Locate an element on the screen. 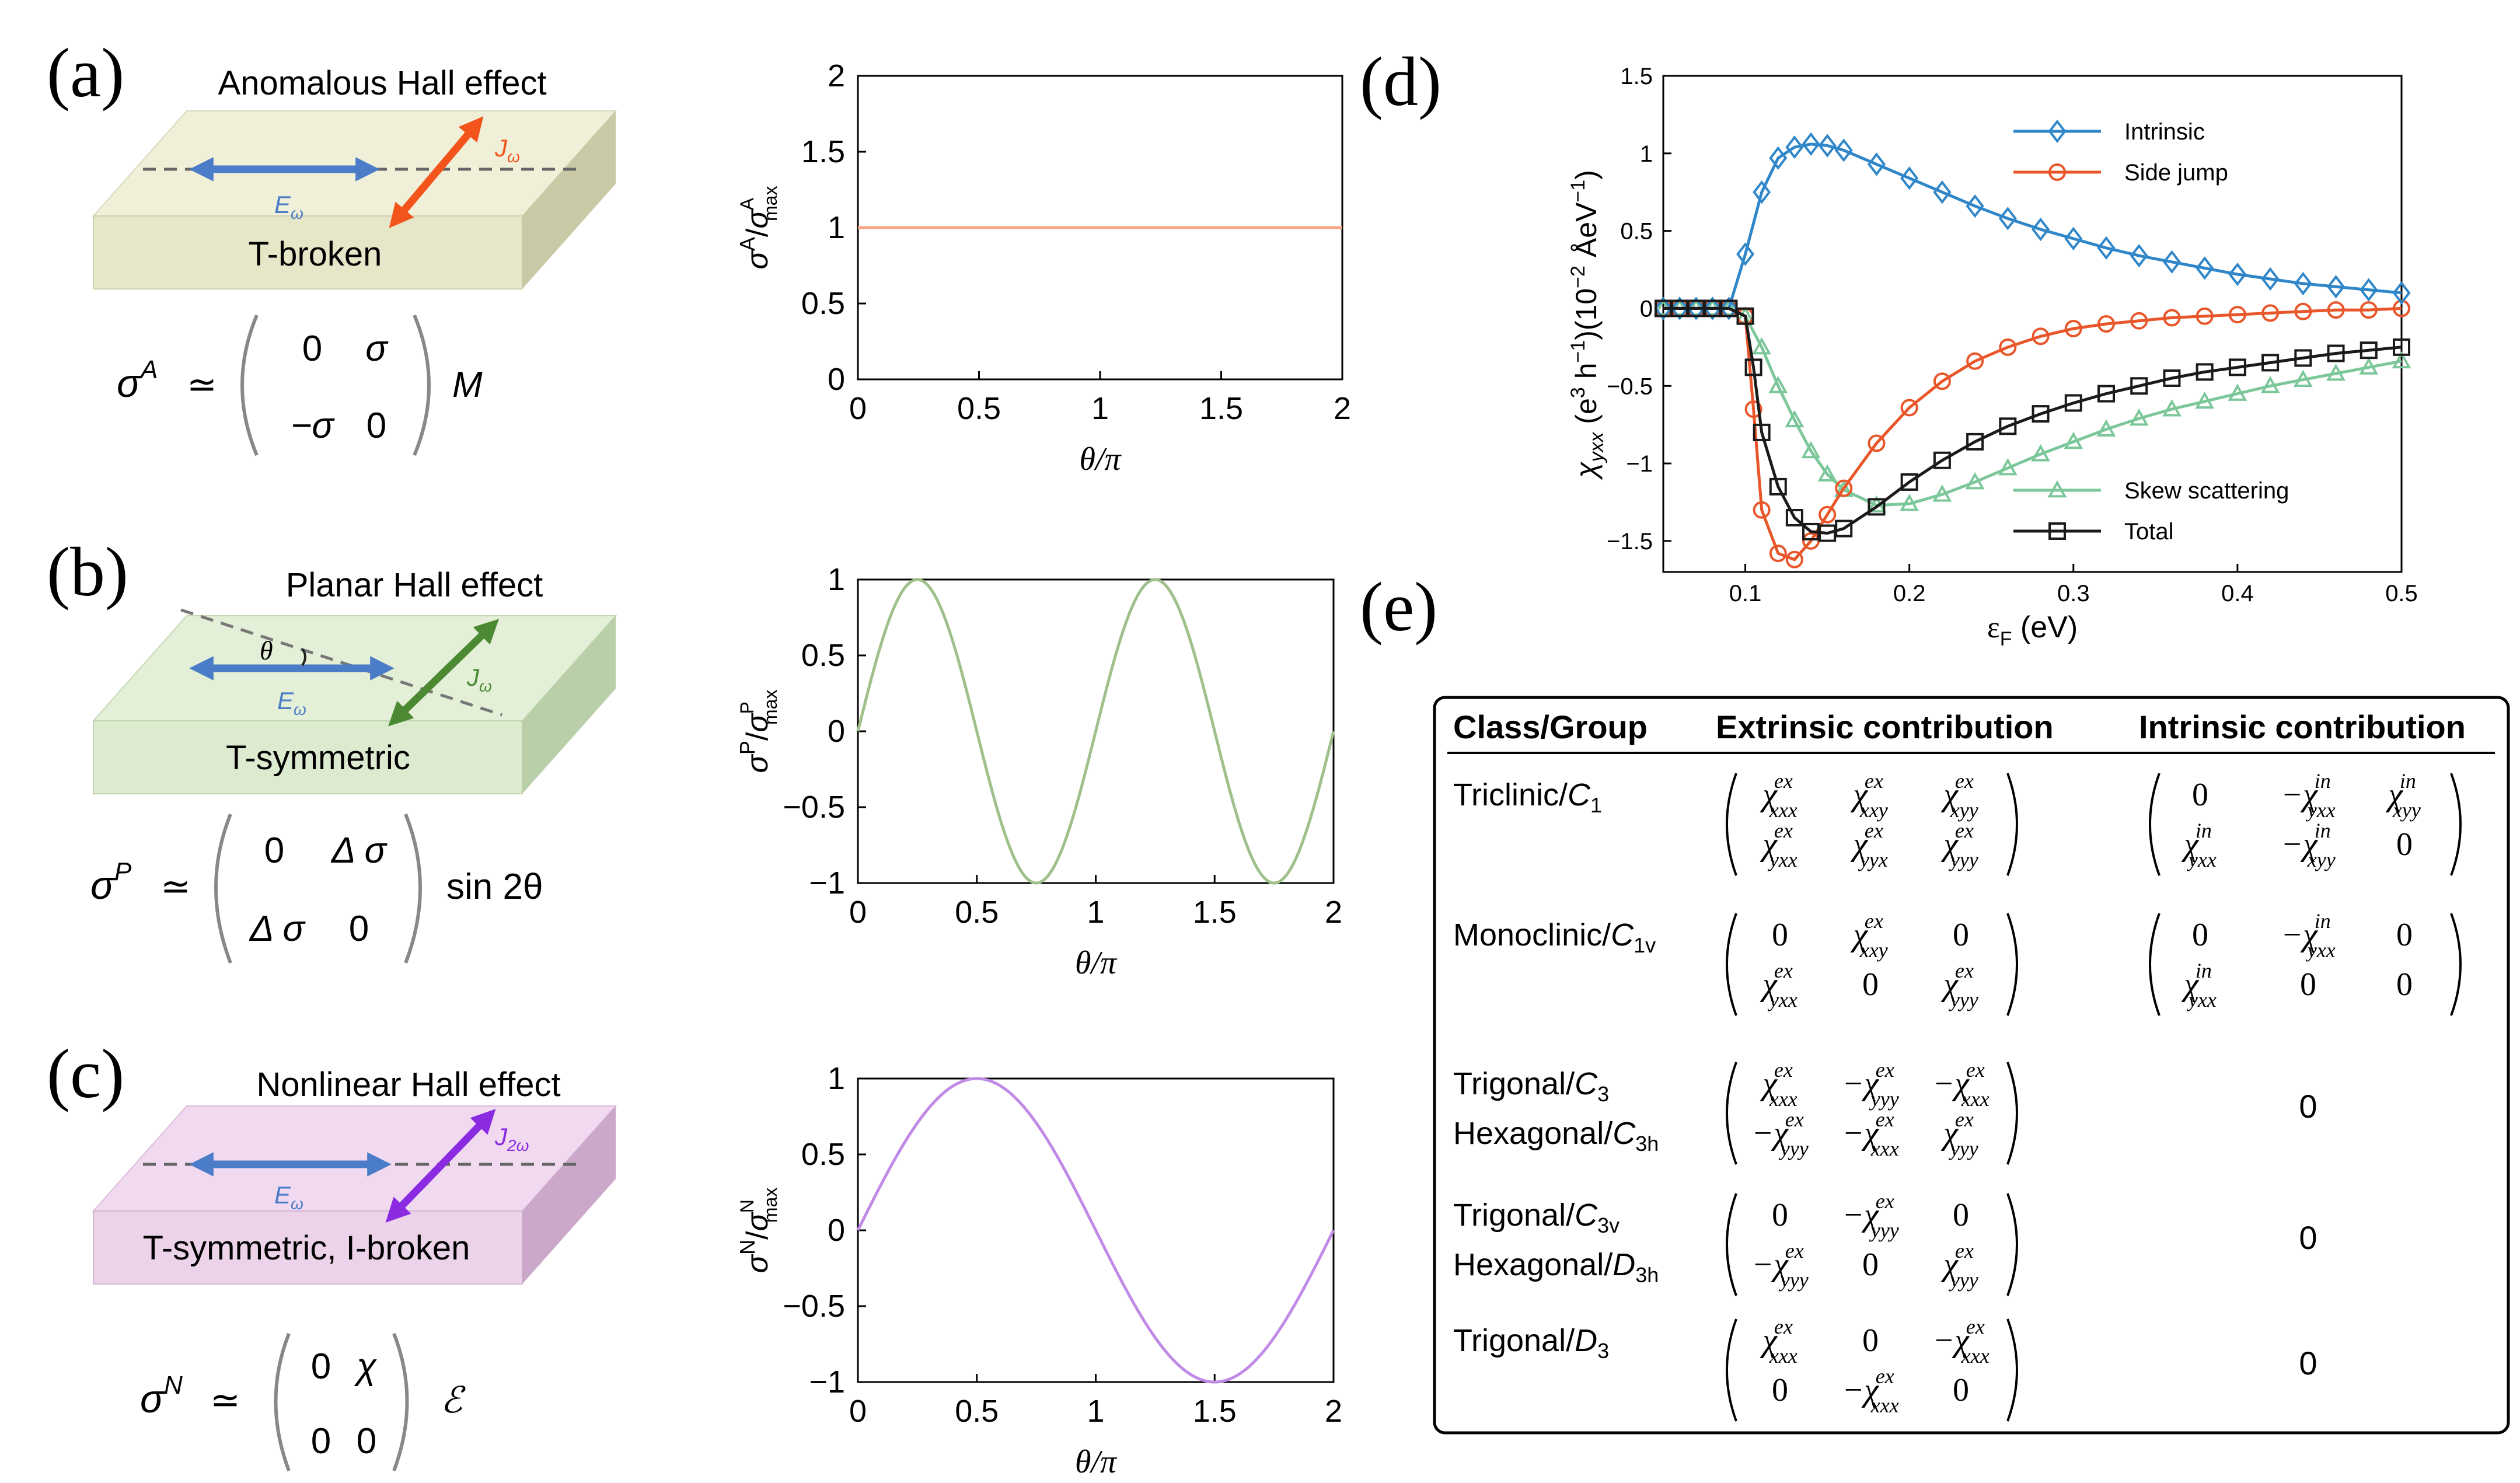  matrix-entry: −χin xyy is located at coordinates (2308, 845).